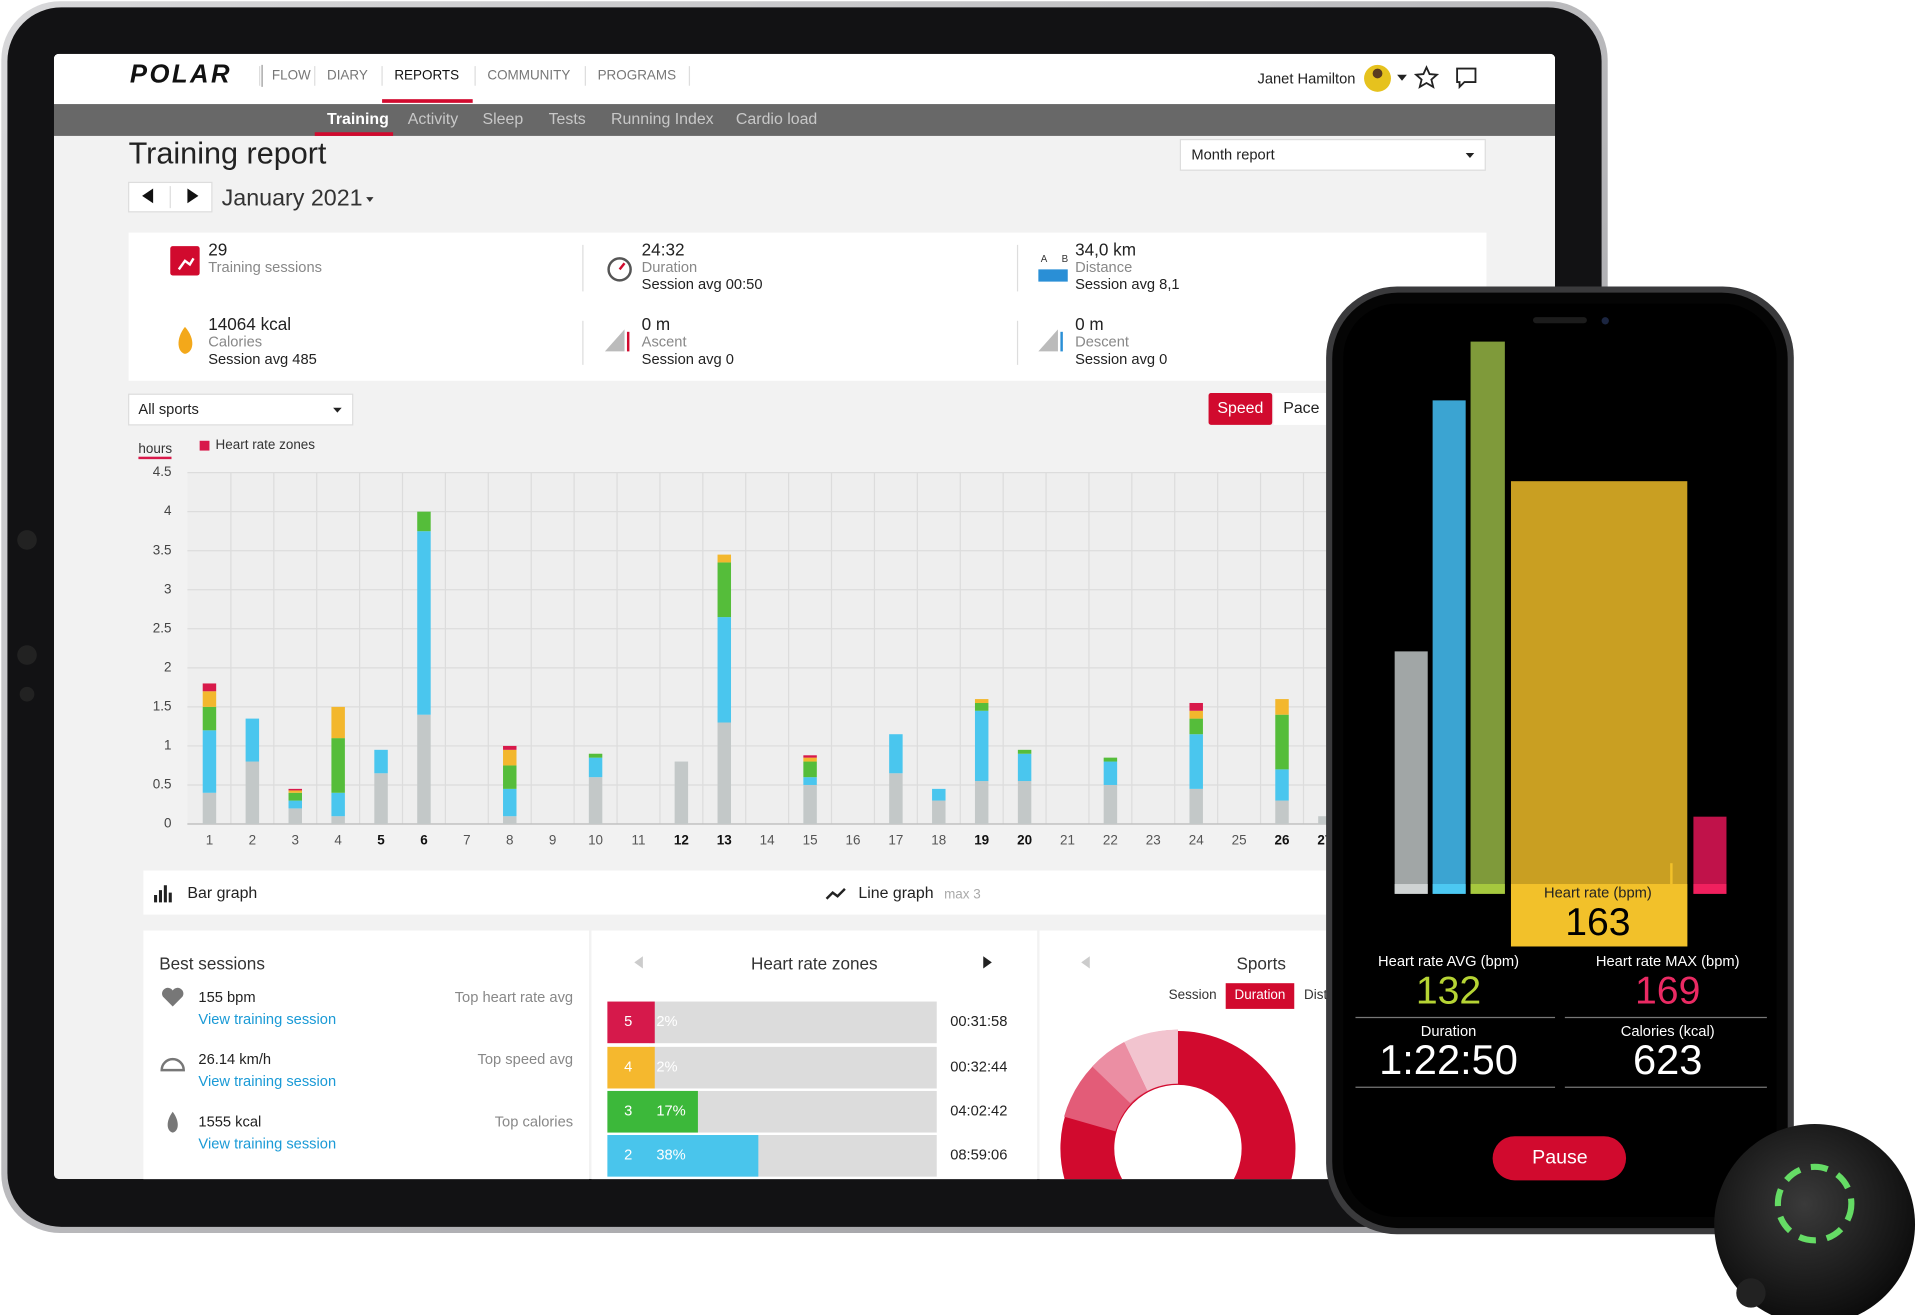  I want to click on y-axis-label: hours, so click(155, 448).